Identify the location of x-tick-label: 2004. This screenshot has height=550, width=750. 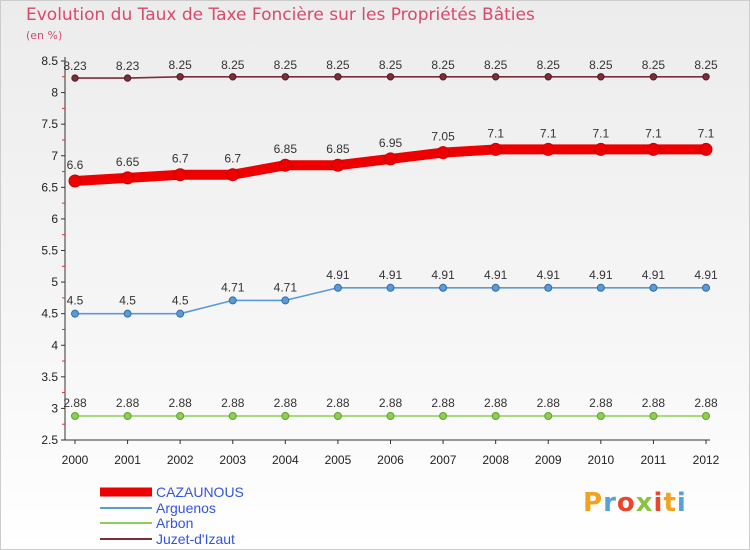
(285, 460).